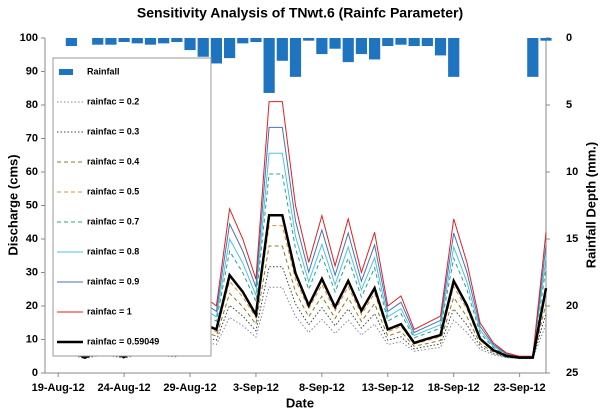  I want to click on legend-label: Rainfall, so click(103, 71).